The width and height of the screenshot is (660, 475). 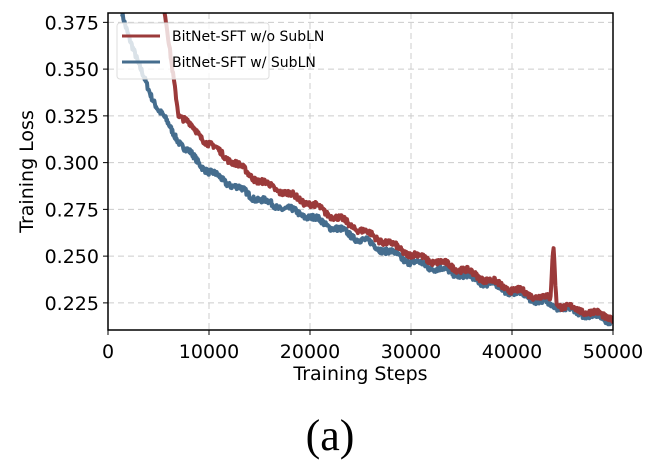 I want to click on x-tick-label: 30000, so click(x=411, y=352).